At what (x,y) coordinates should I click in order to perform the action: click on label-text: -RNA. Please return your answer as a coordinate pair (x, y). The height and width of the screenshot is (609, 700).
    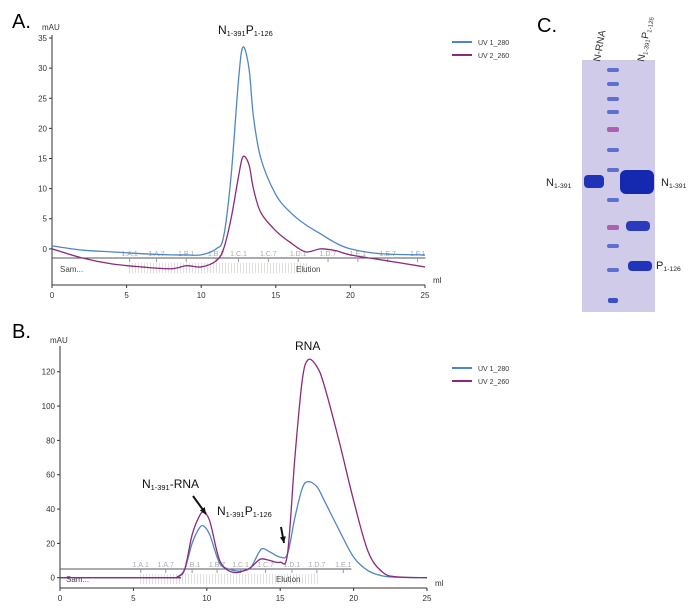
    Looking at the image, I should click on (184, 484).